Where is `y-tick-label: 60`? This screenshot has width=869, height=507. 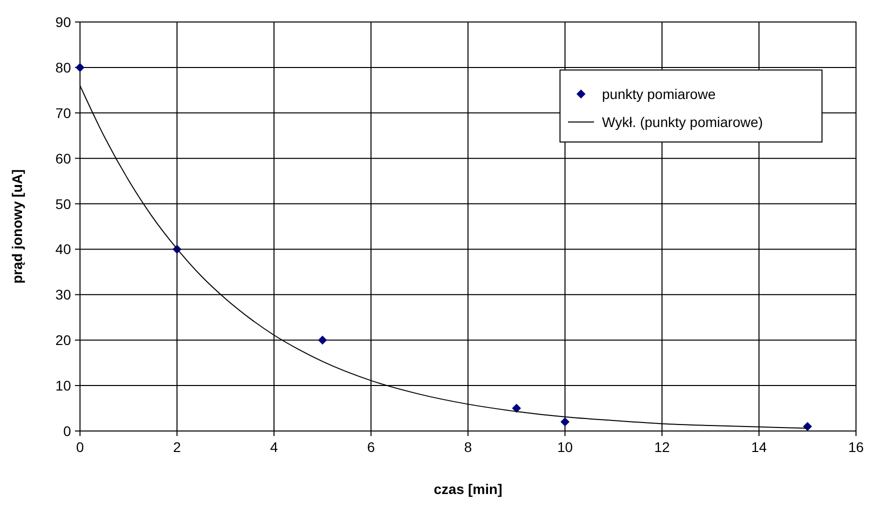 y-tick-label: 60 is located at coordinates (63, 158).